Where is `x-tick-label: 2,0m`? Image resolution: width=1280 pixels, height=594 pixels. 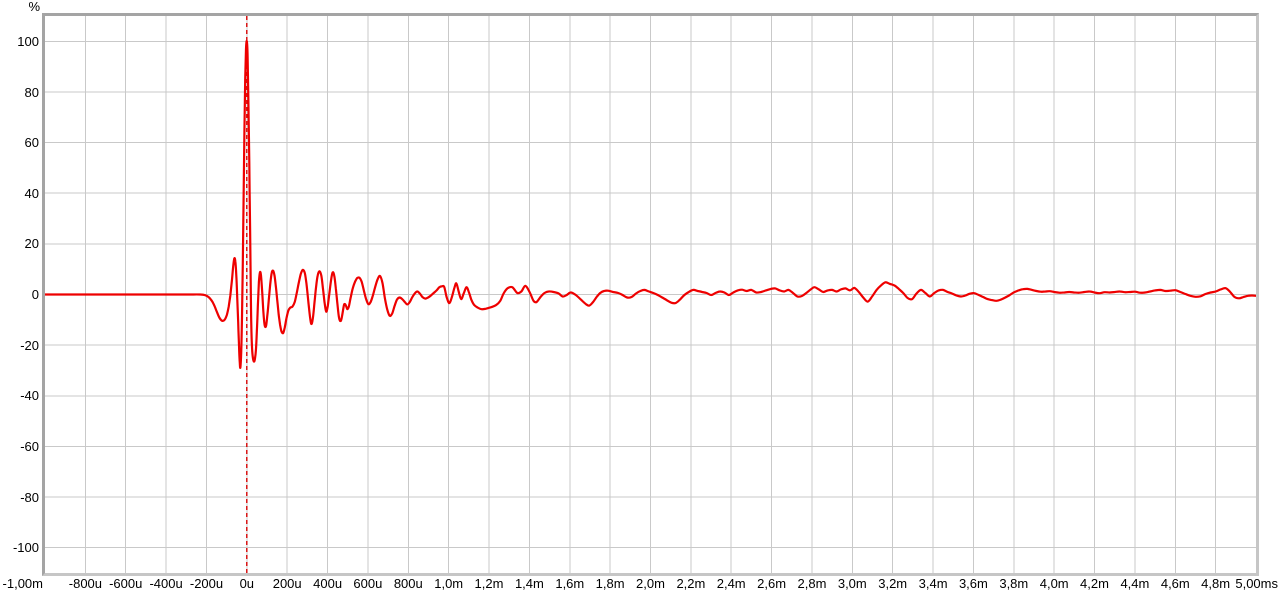 x-tick-label: 2,0m is located at coordinates (650, 583).